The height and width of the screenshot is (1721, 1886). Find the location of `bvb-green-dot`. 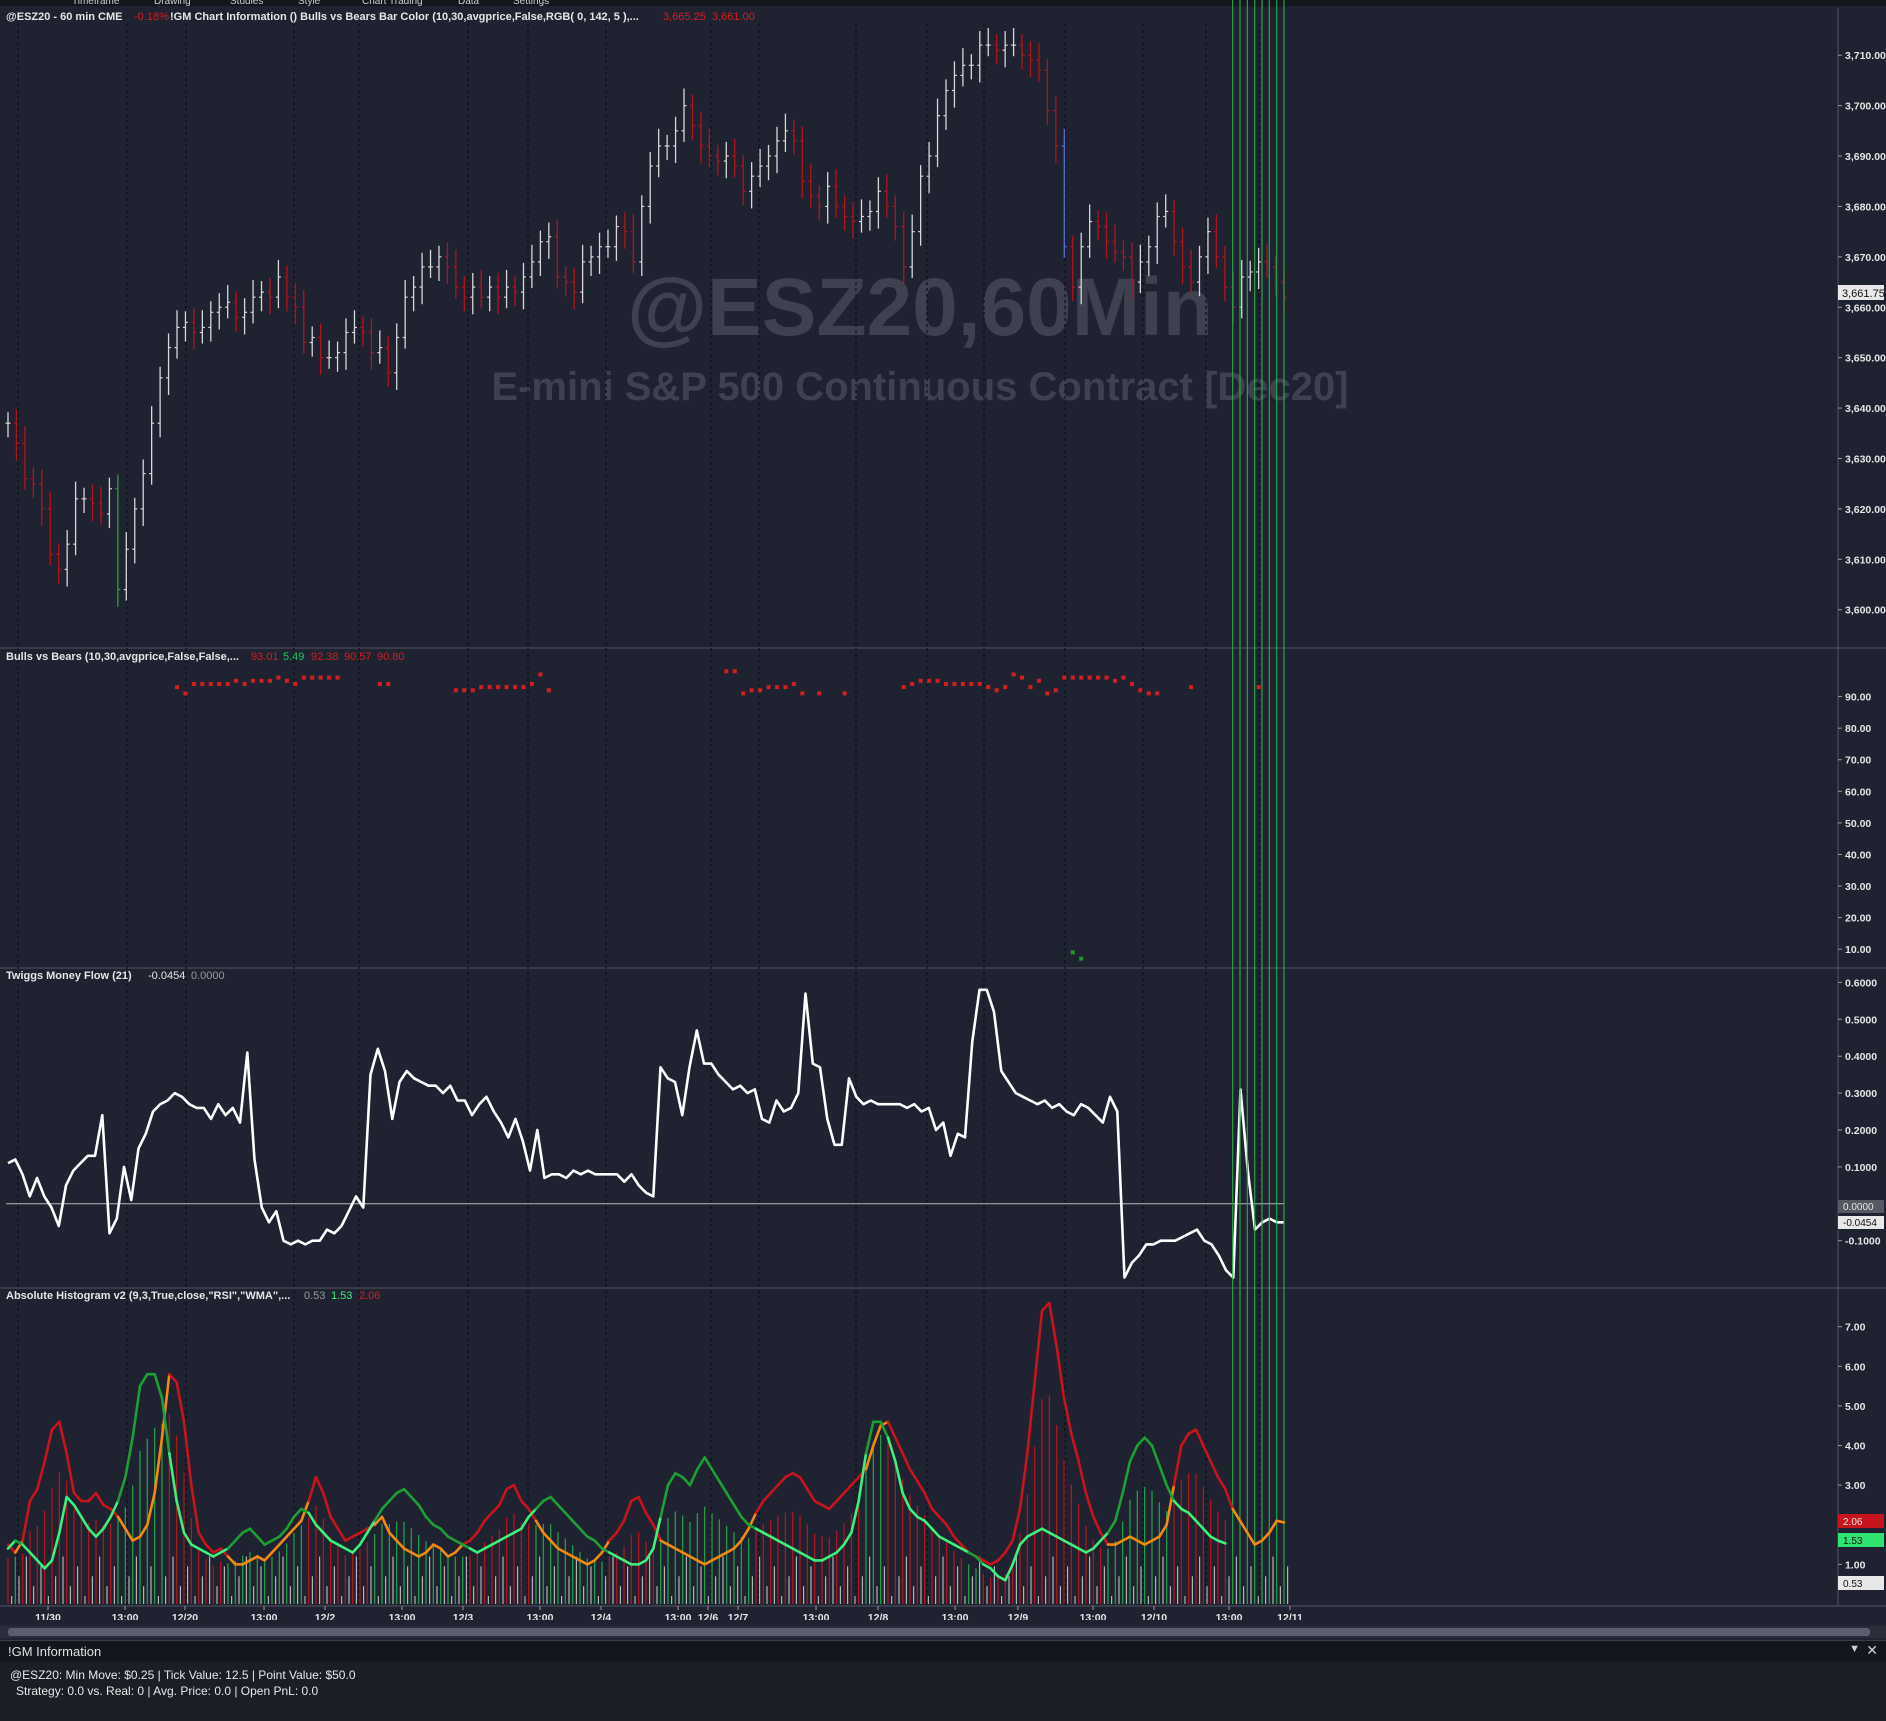

bvb-green-dot is located at coordinates (1081, 958).